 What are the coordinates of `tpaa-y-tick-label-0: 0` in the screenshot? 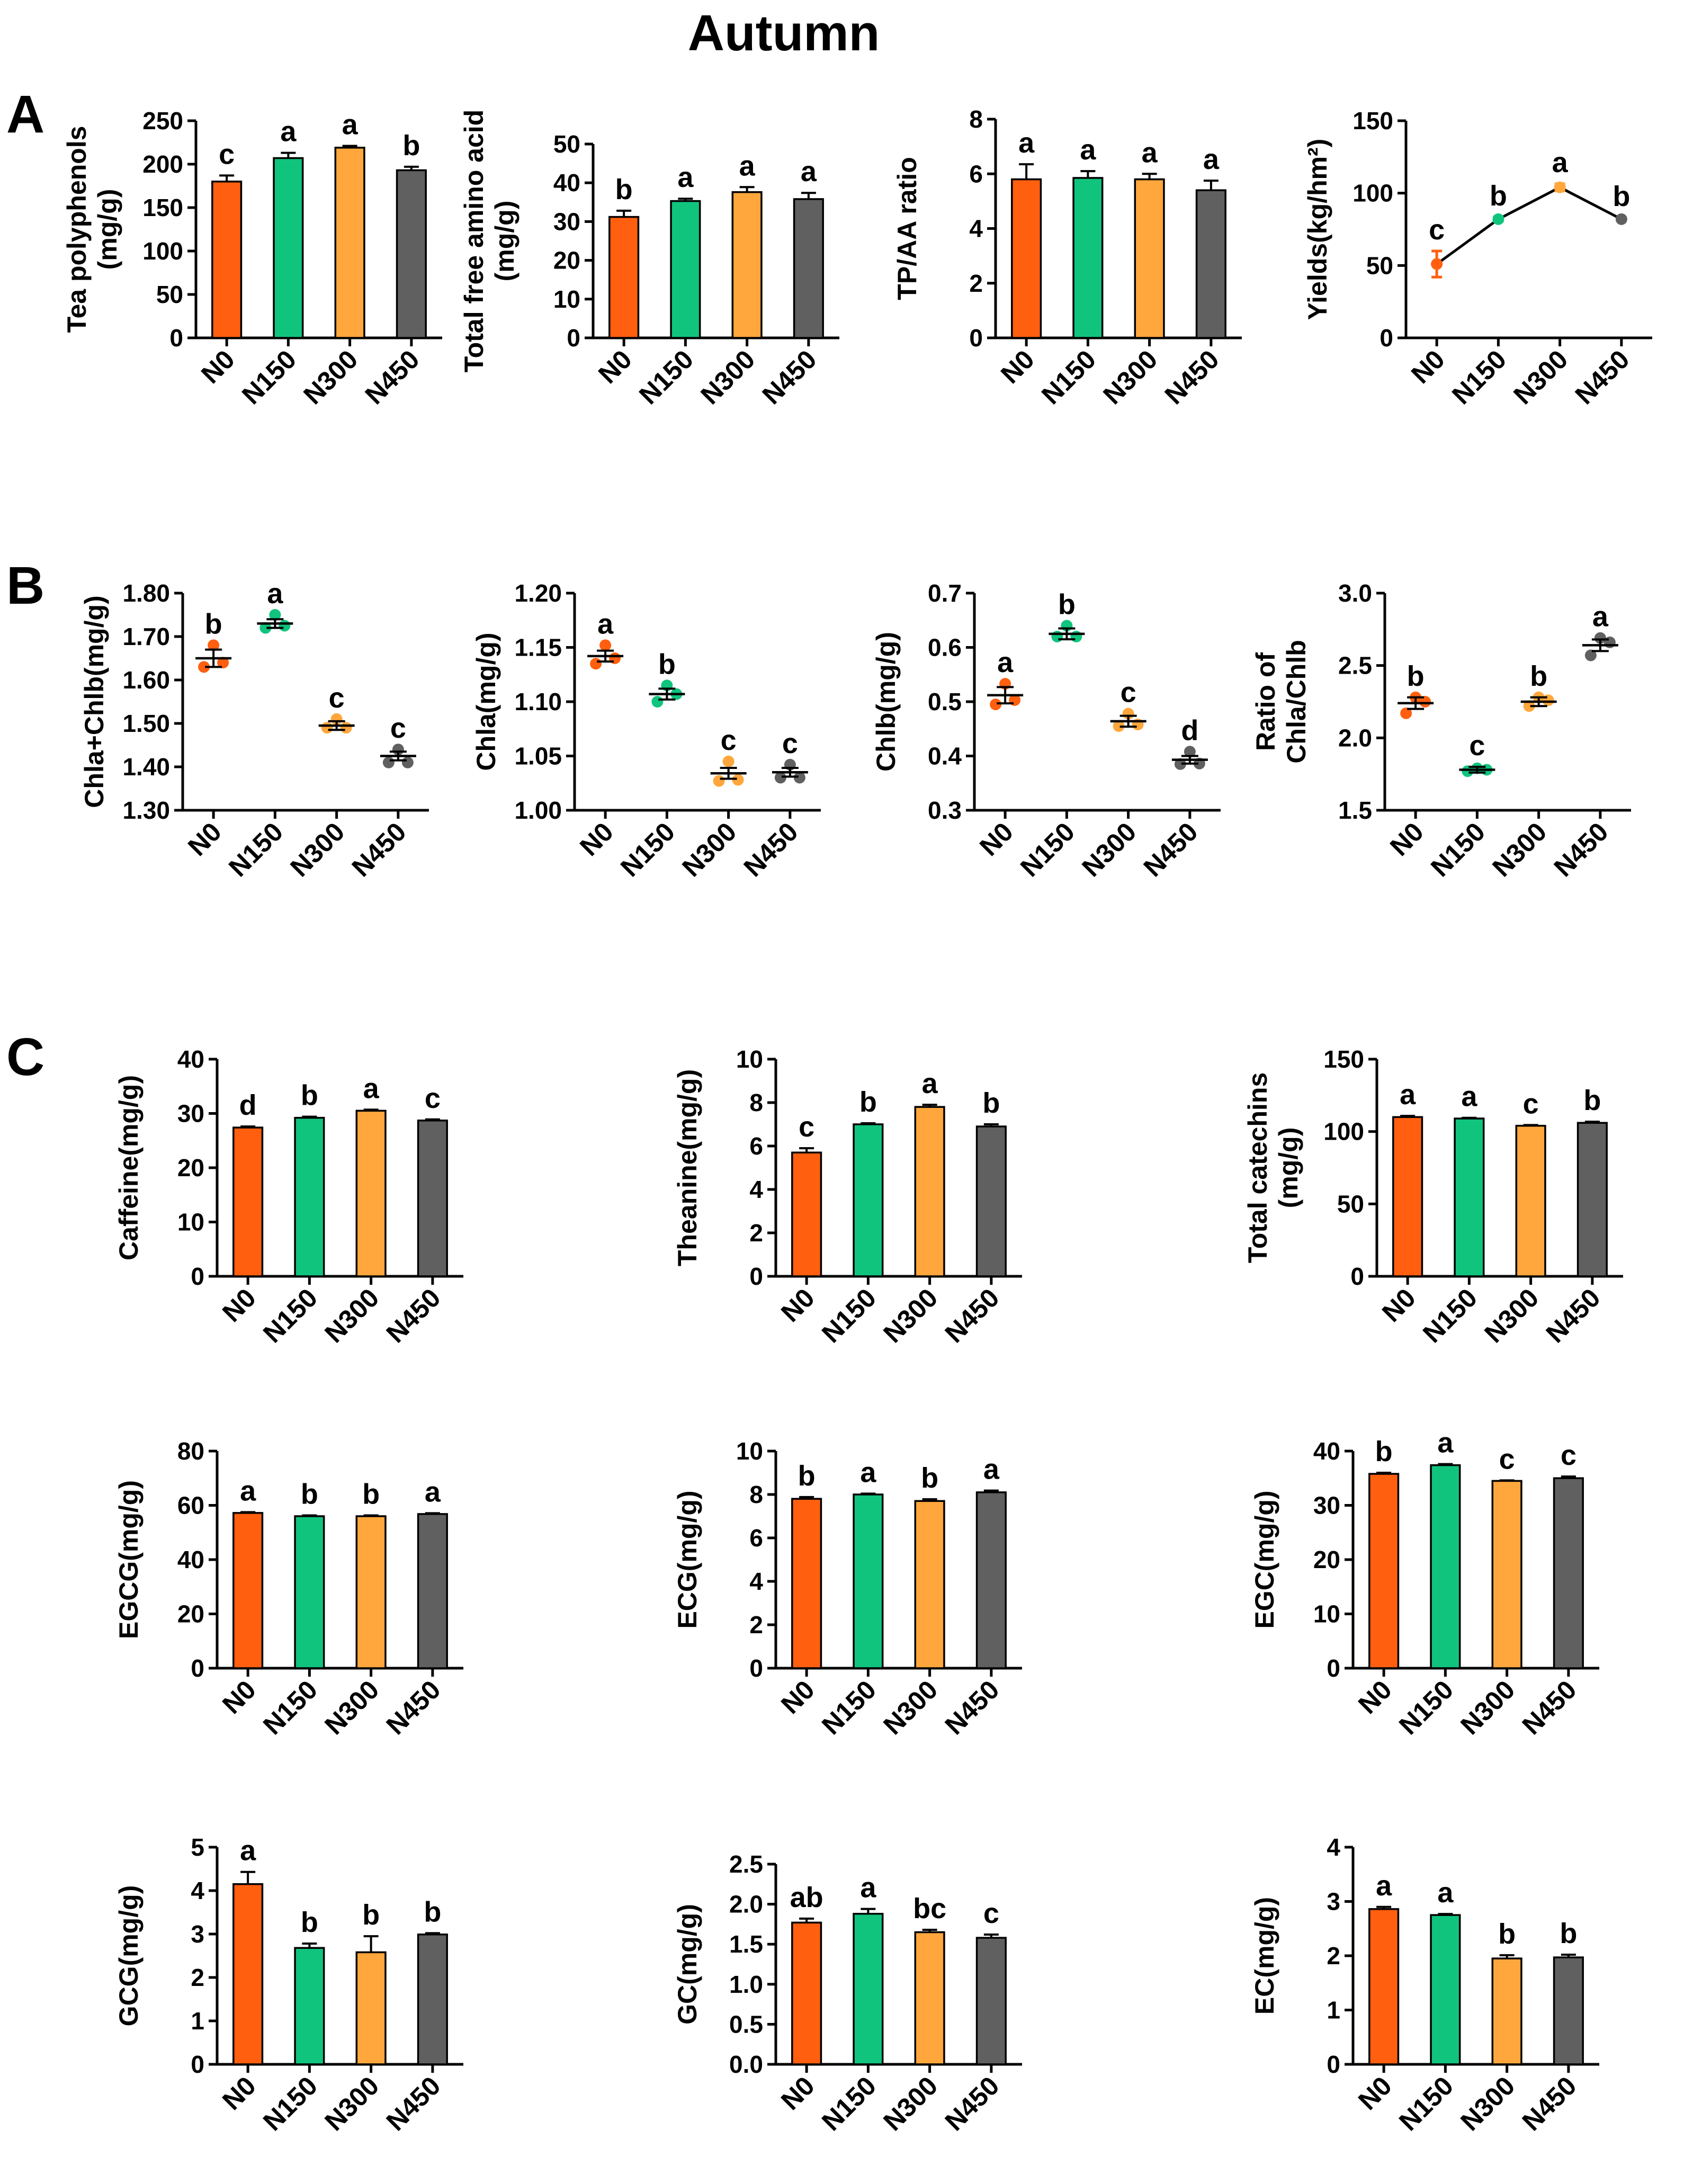 It's located at (976, 338).